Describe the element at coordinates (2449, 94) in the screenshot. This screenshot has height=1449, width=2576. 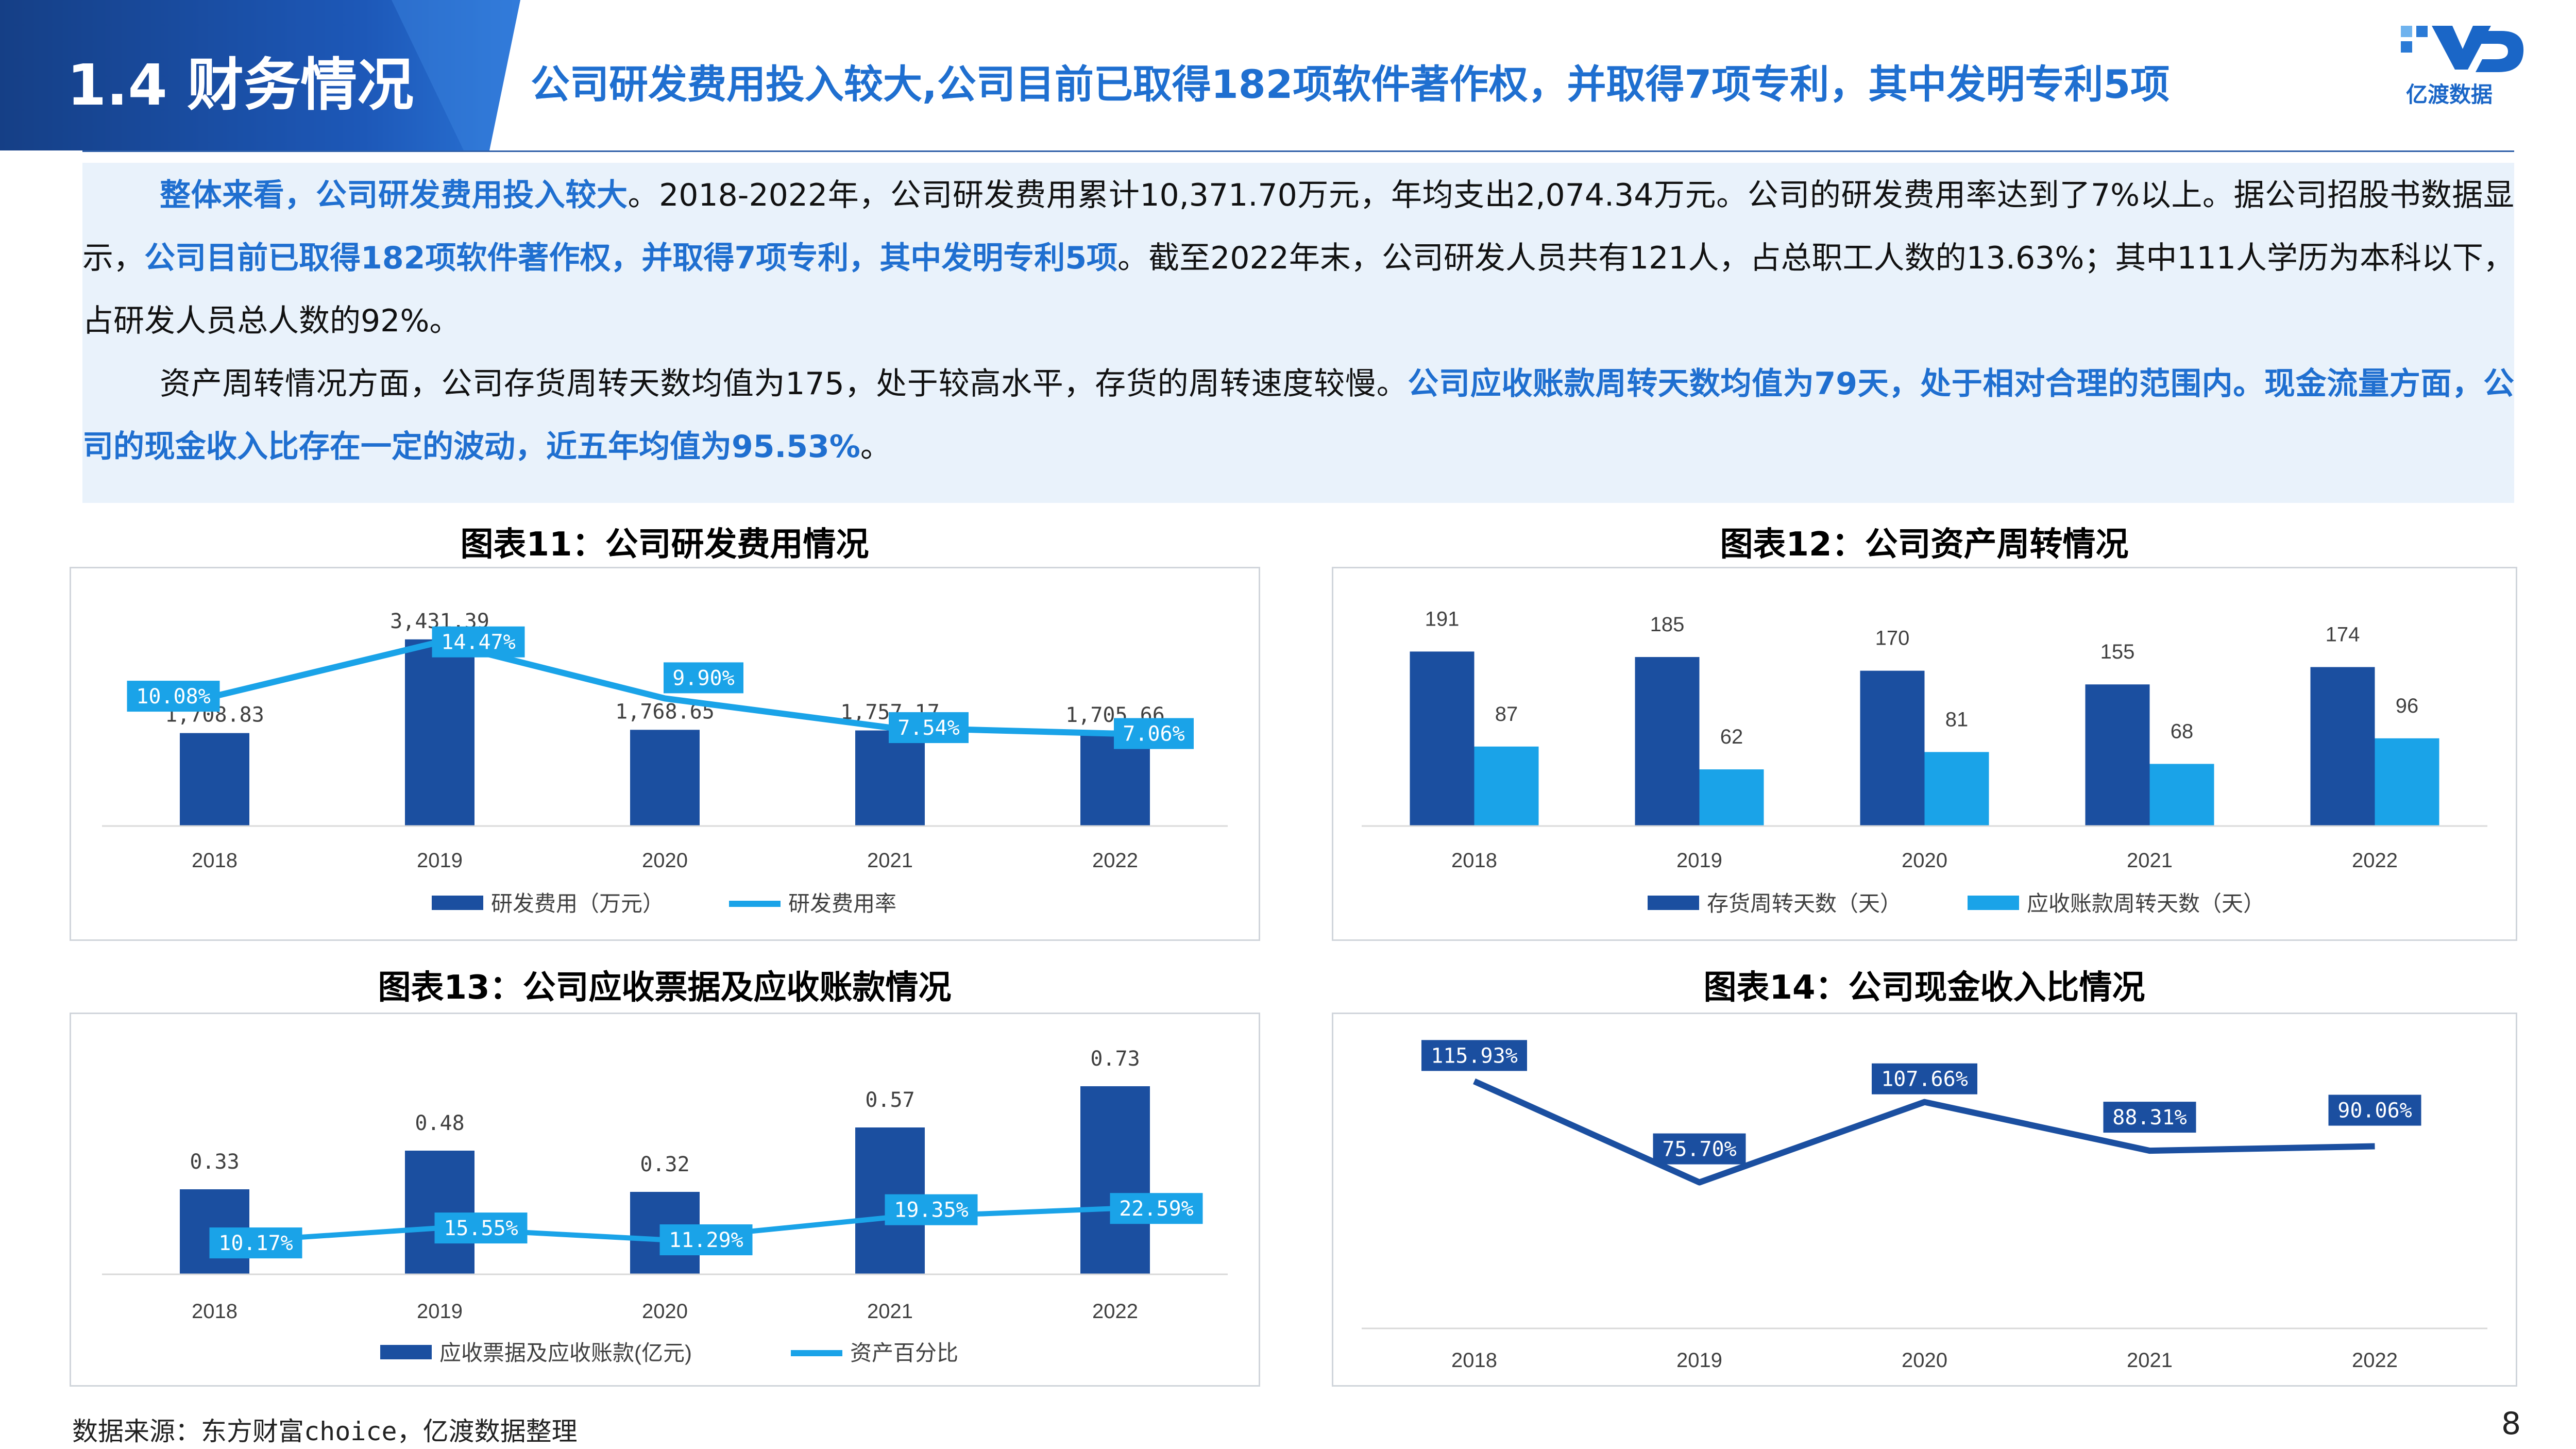
I see `logo-text: 亿渡数据` at that location.